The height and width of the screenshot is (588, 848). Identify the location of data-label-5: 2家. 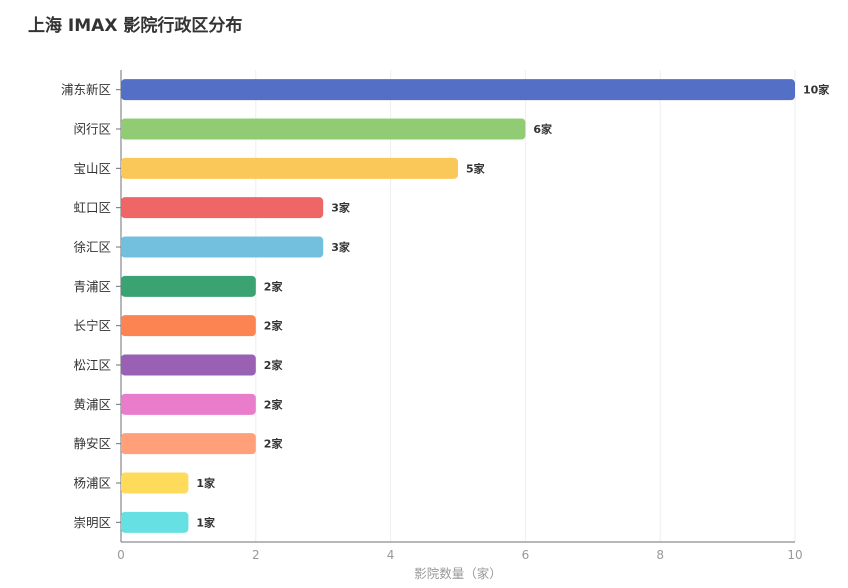
(274, 286).